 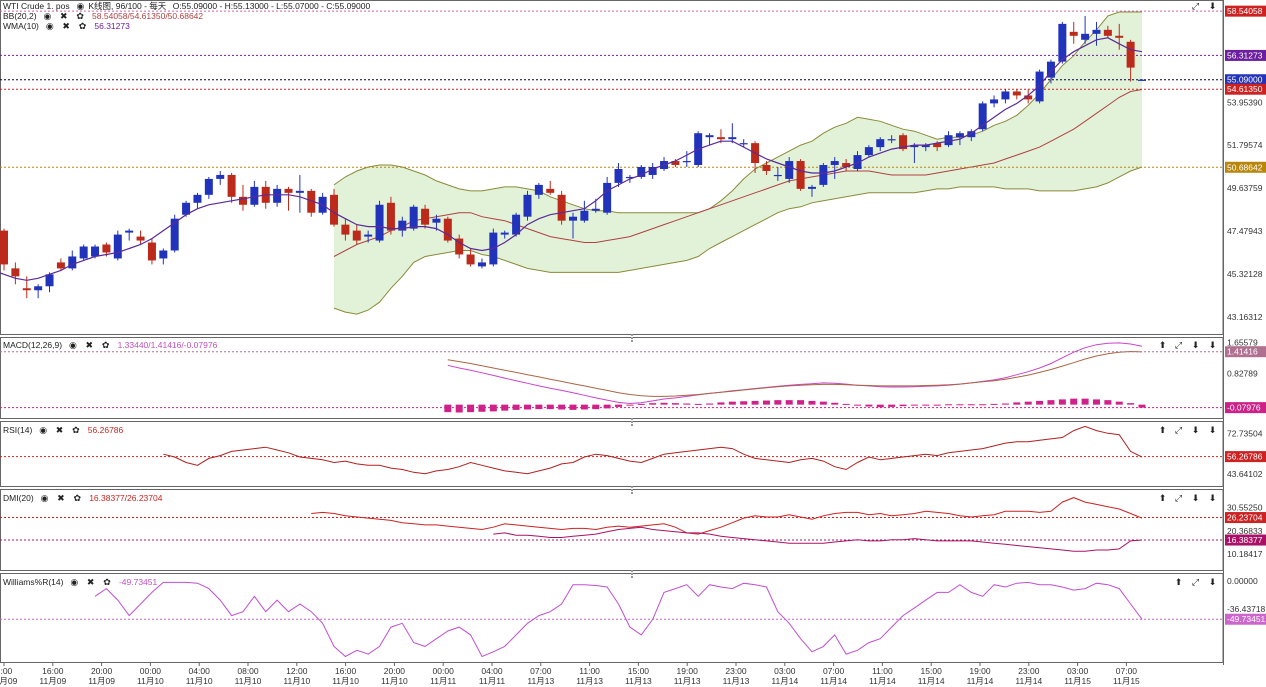 What do you see at coordinates (980, 681) in the screenshot?
I see `x-tick-date: 11月14` at bounding box center [980, 681].